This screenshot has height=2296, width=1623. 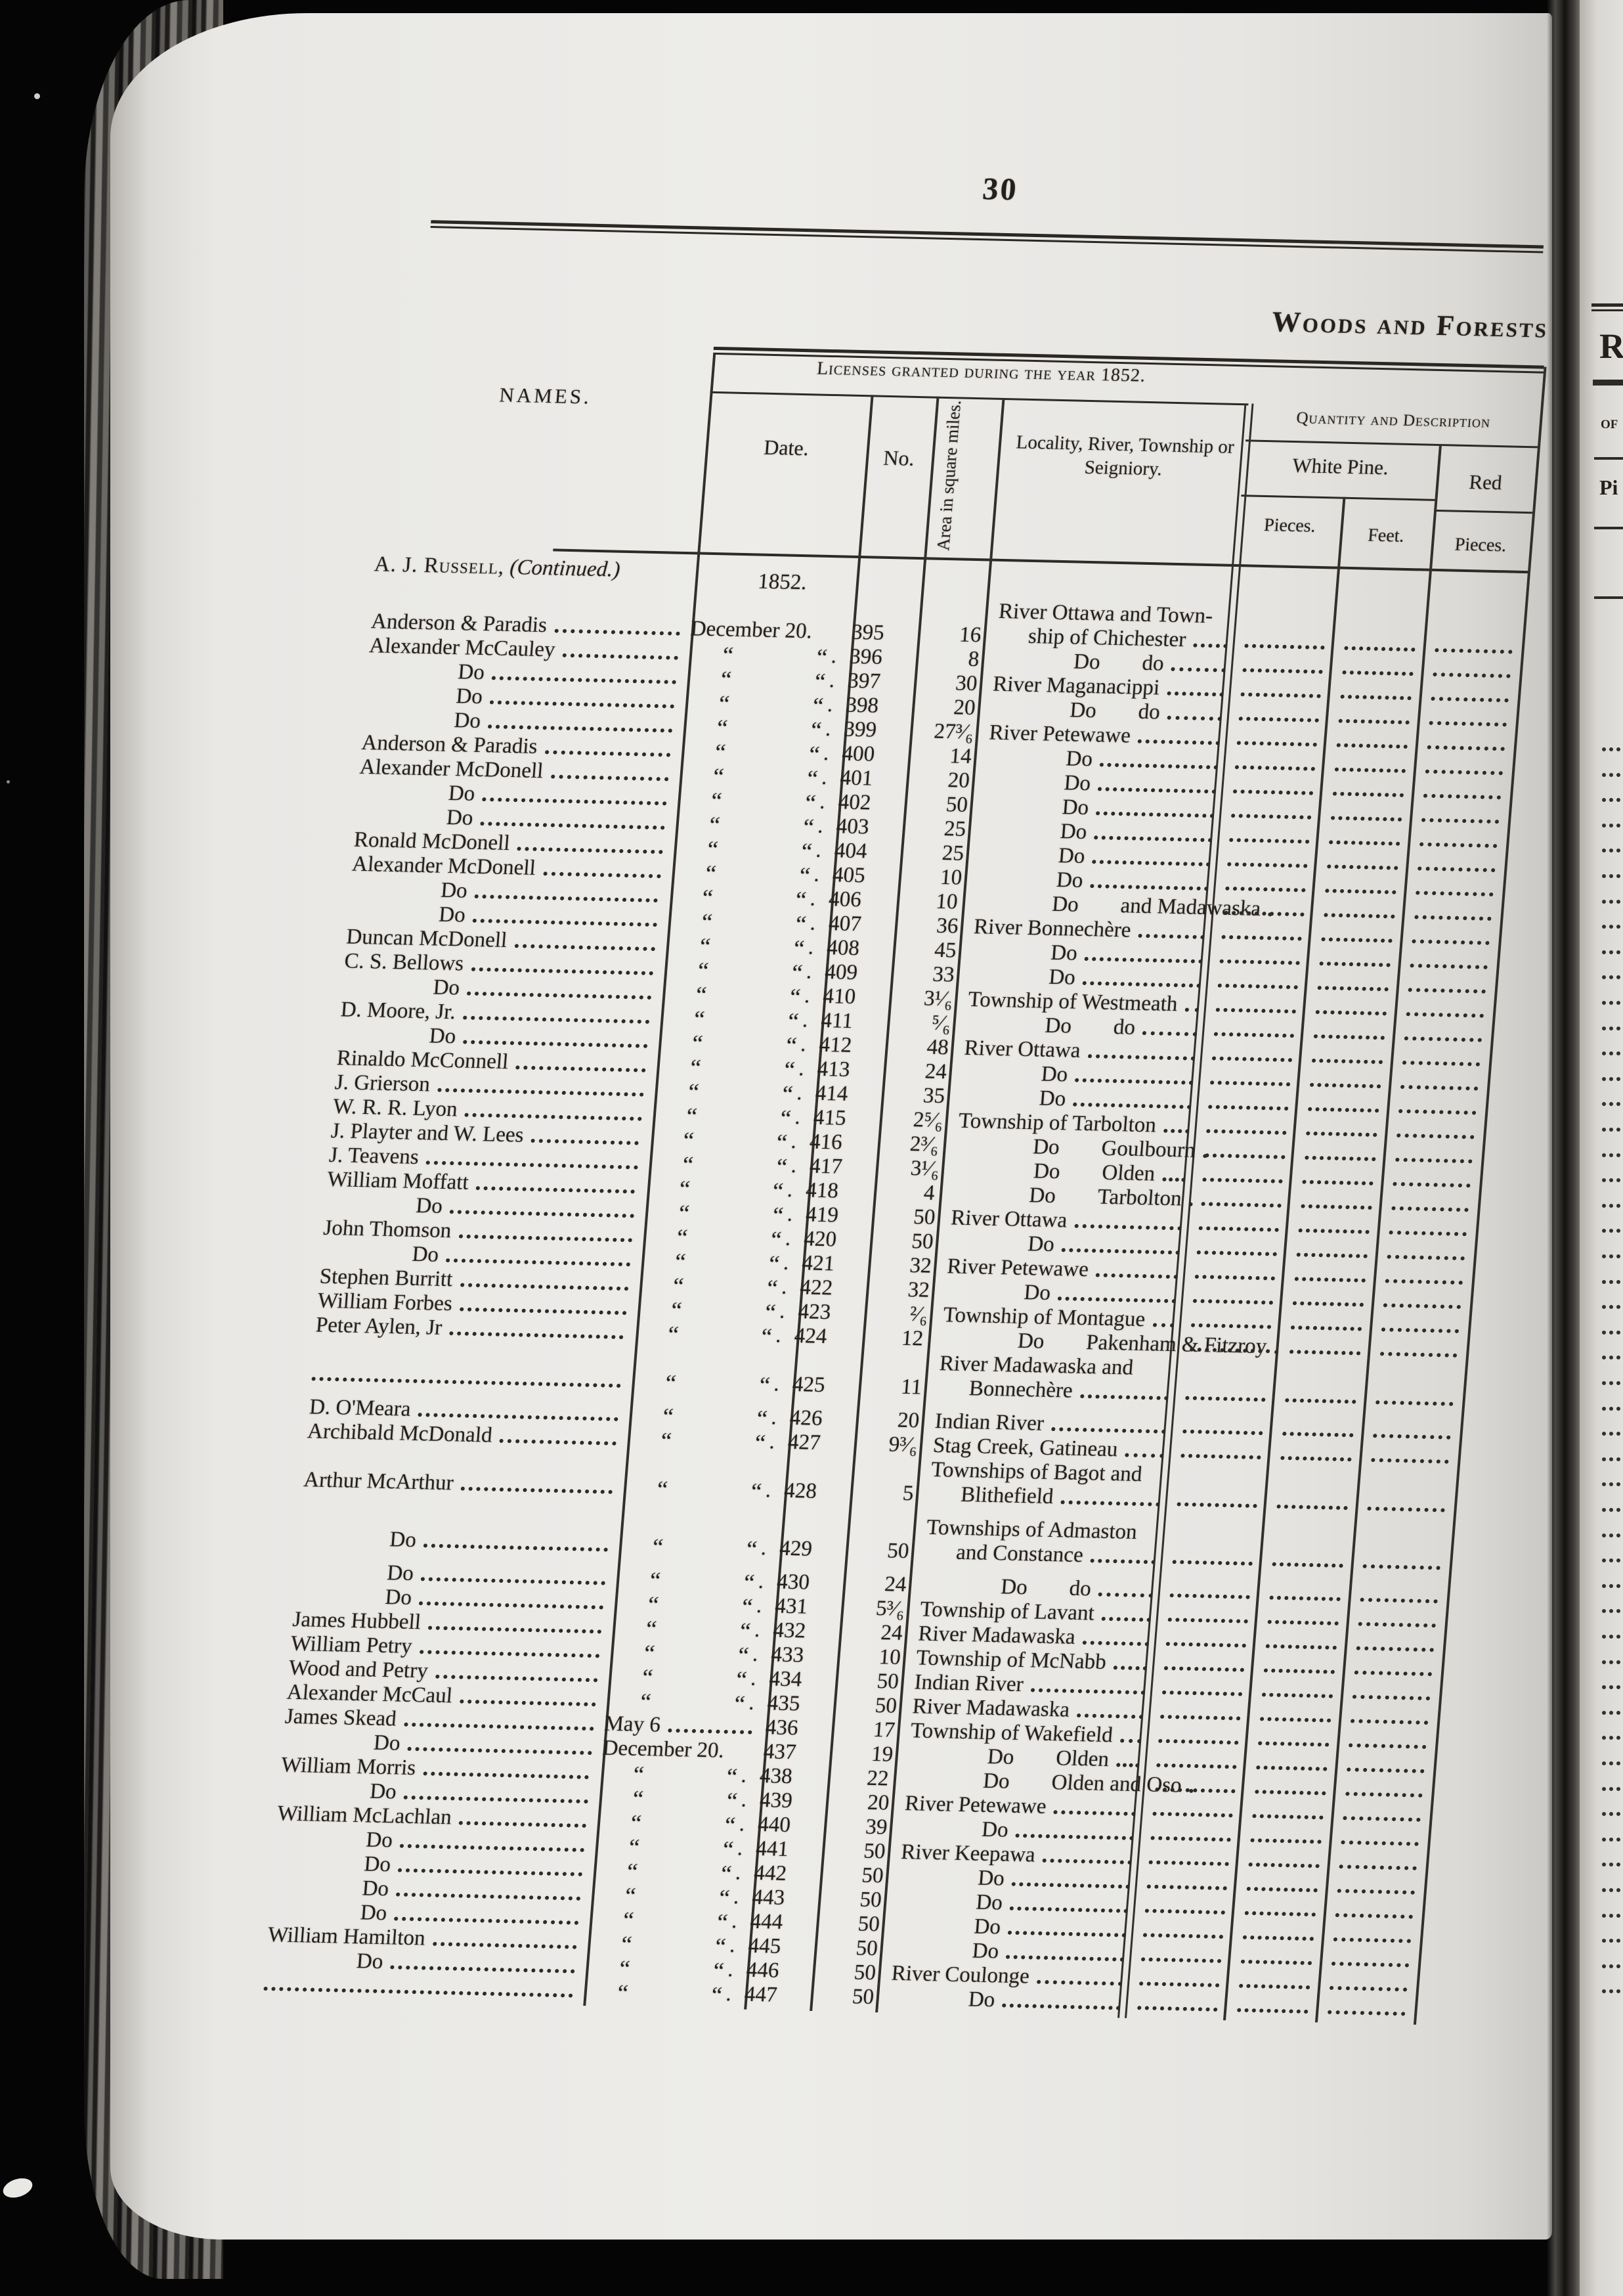 I want to click on license-area-cell: 17, so click(x=867, y=1730).